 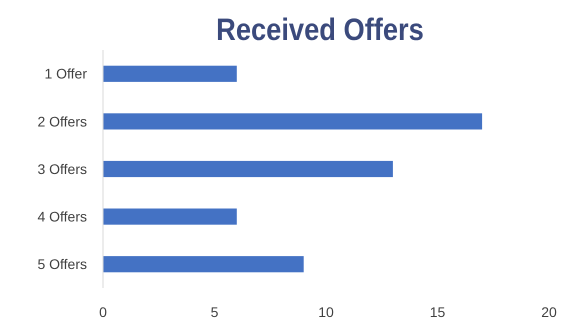 What do you see at coordinates (320, 30) in the screenshot?
I see `chart-title: Received Offers` at bounding box center [320, 30].